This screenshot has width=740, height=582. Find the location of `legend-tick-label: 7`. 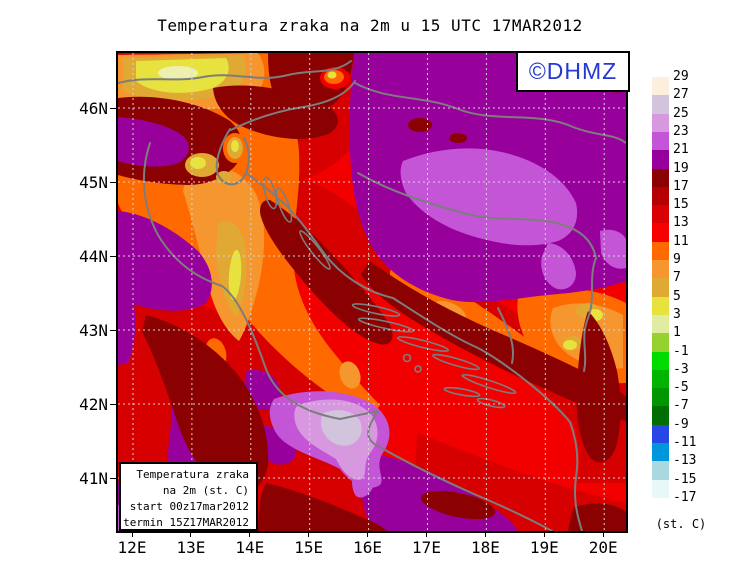

legend-tick-label: 7 is located at coordinates (677, 278).